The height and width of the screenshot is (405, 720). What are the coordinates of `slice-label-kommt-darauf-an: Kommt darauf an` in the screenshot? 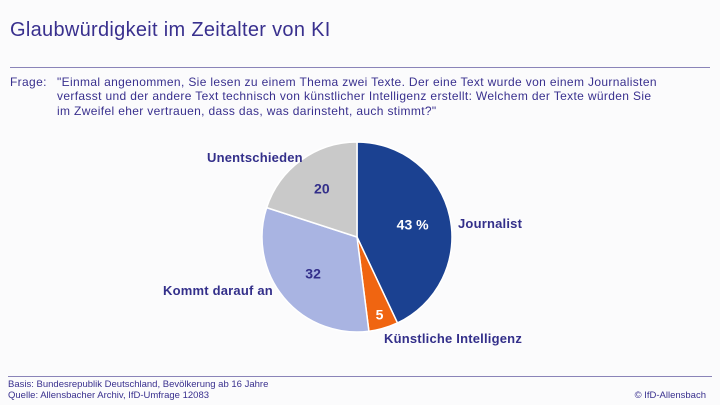 It's located at (218, 290).